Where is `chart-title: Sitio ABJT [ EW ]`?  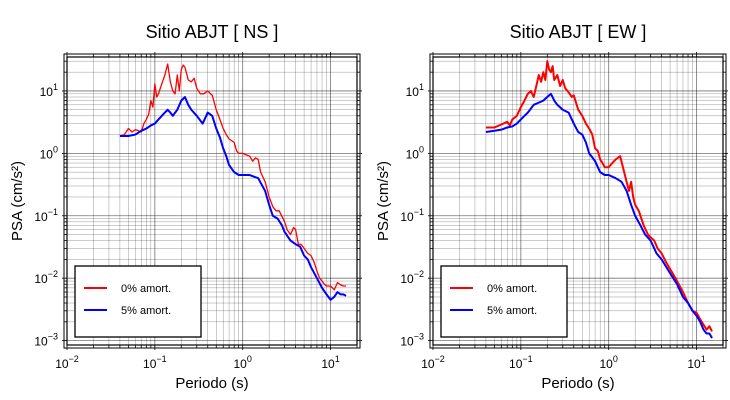 chart-title: Sitio ABJT [ EW ] is located at coordinates (578, 32).